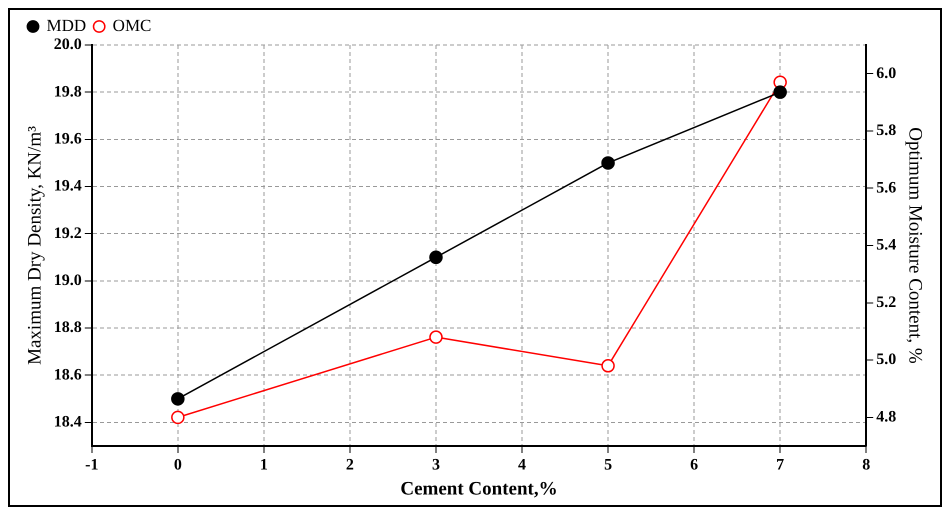 The height and width of the screenshot is (515, 950). What do you see at coordinates (886, 302) in the screenshot?
I see `y2-tick-label: 5.2` at bounding box center [886, 302].